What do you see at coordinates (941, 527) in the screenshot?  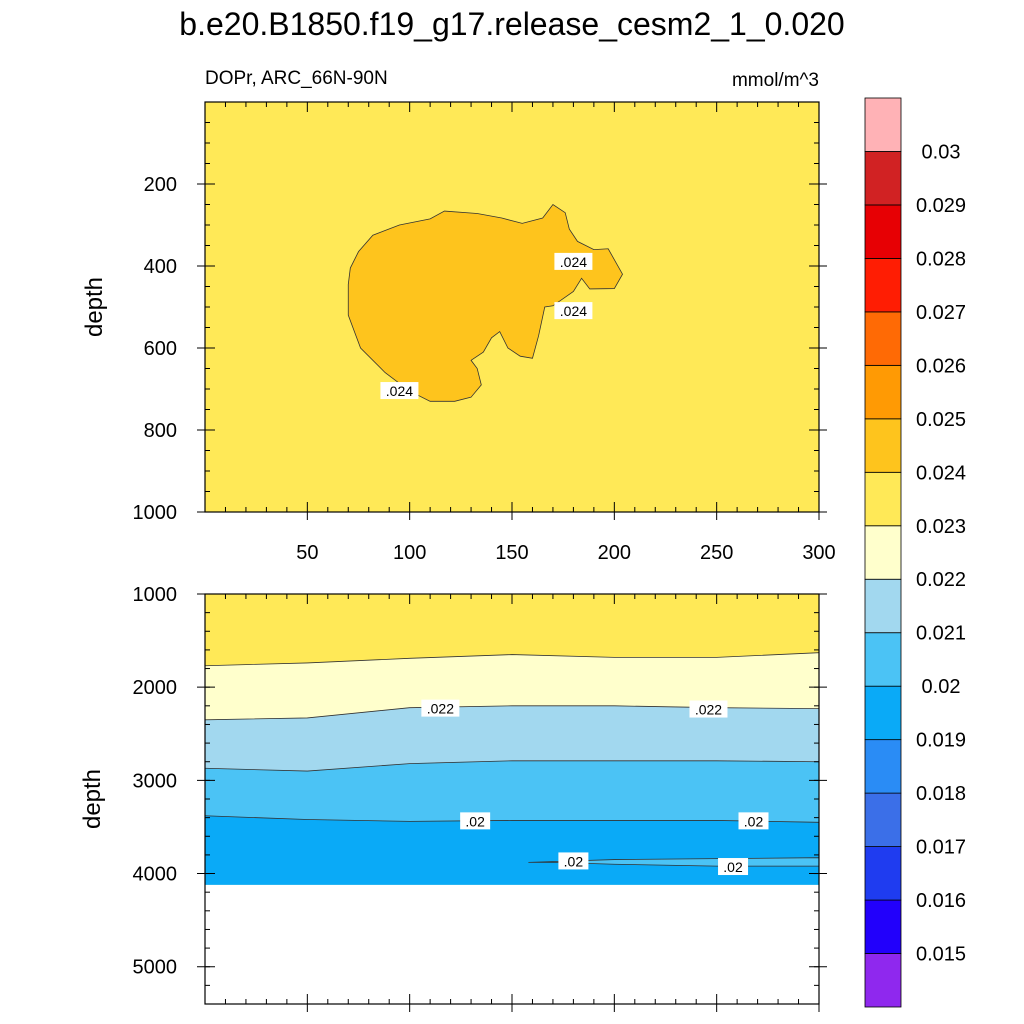 I see `colorbar-label: 0.023` at bounding box center [941, 527].